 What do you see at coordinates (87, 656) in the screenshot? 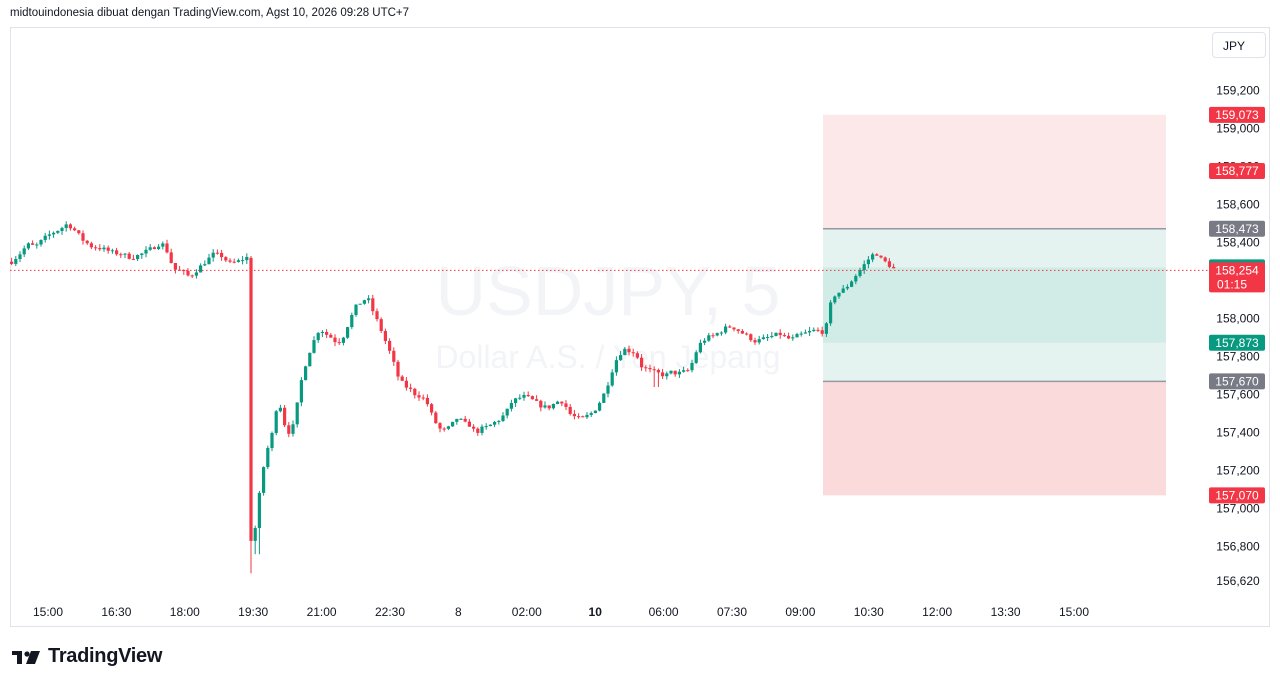
I see `tradingview-footer: TradingView` at bounding box center [87, 656].